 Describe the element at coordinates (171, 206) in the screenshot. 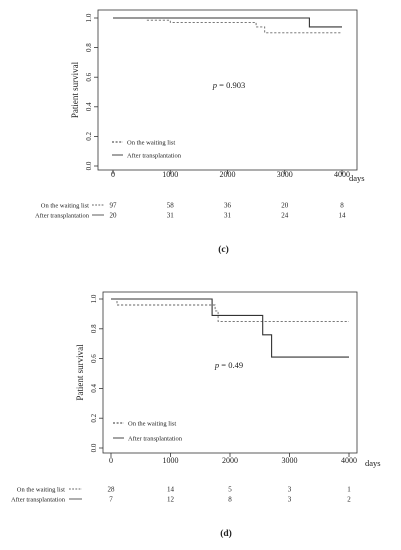

I see `risk-table-value: 58` at that location.